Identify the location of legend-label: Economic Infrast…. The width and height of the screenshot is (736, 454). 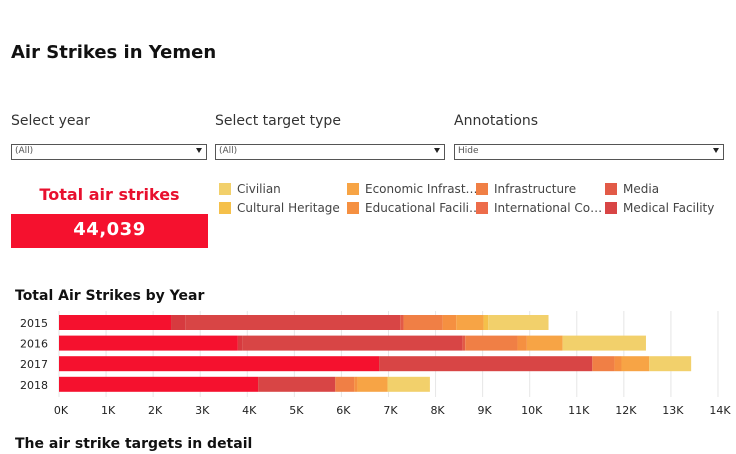
(421, 189).